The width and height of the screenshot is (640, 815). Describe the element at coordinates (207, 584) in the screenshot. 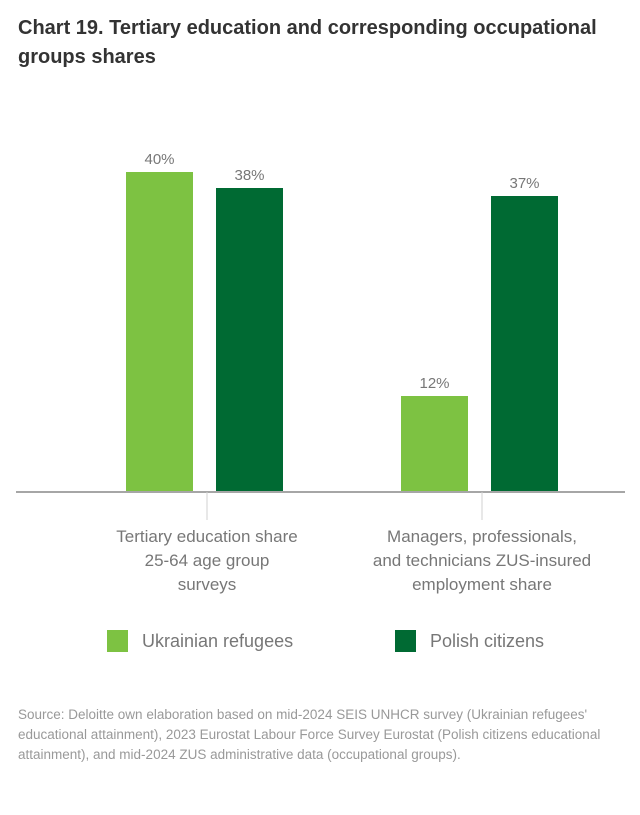

I see `category-label-line: surveys` at that location.